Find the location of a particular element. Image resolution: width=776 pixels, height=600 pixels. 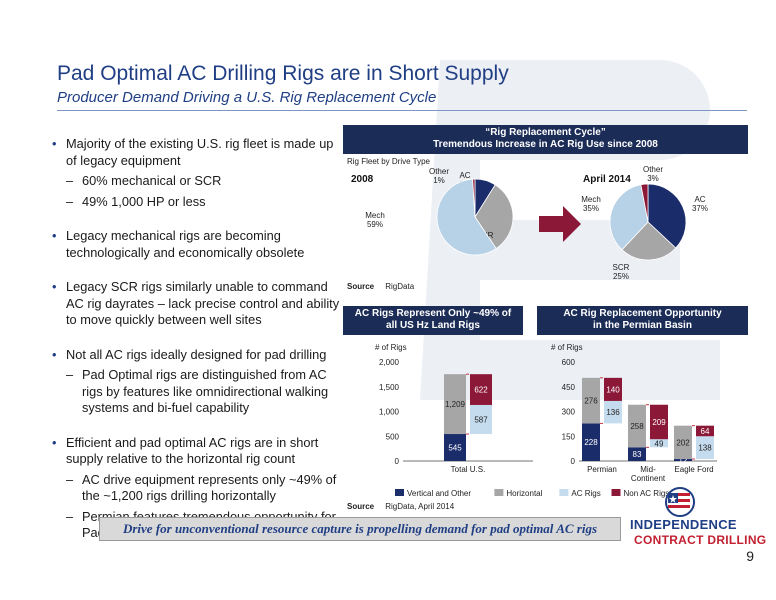

page-number: 9 is located at coordinates (750, 556).